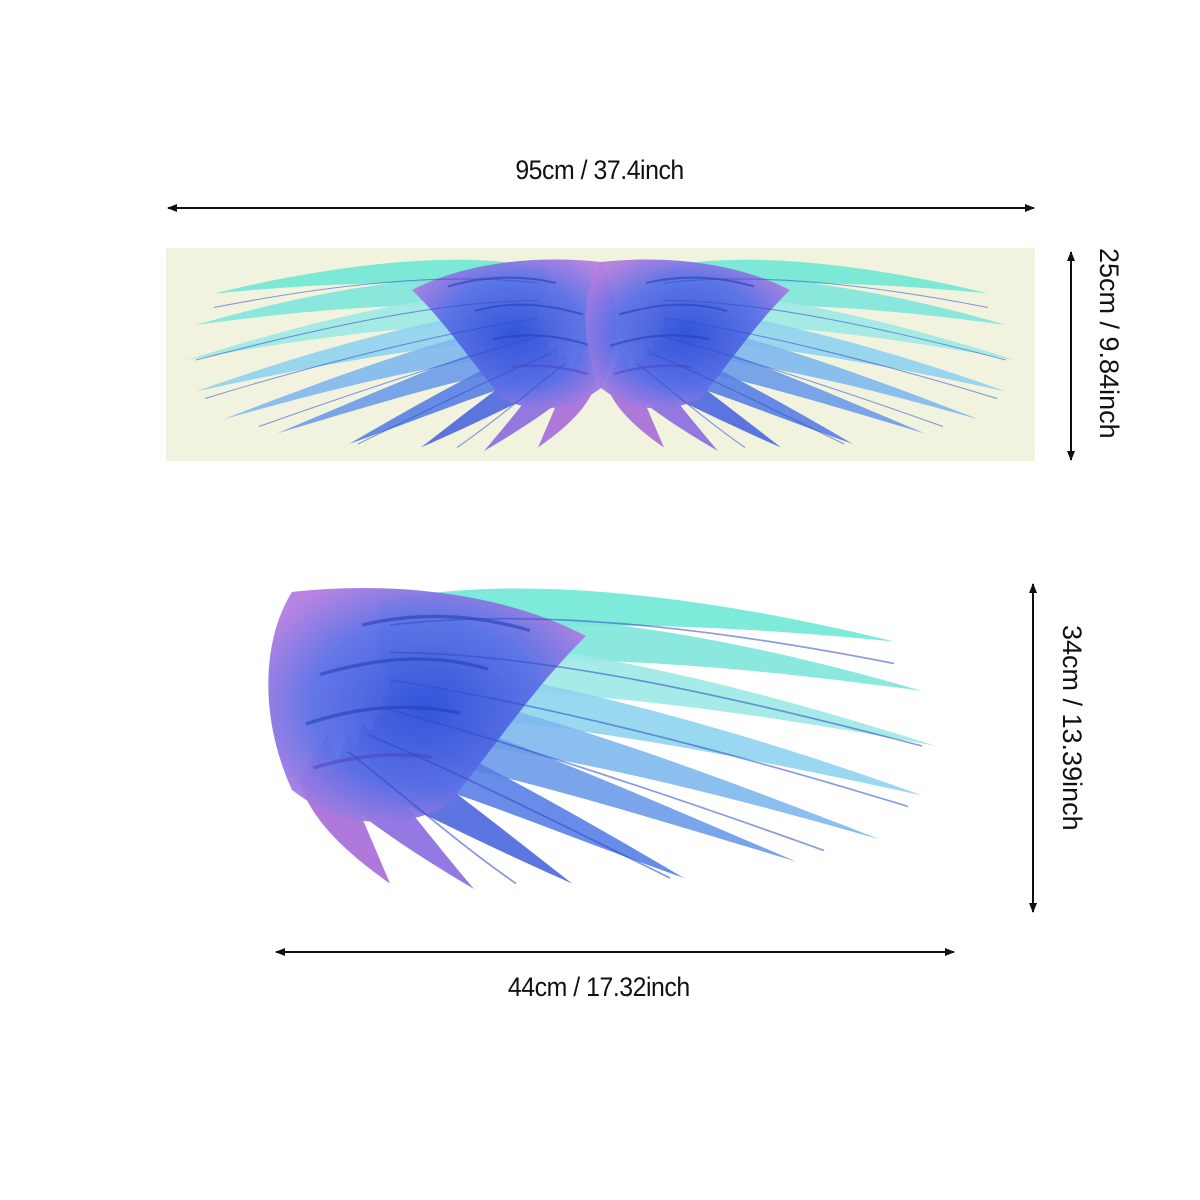  What do you see at coordinates (598, 987) in the screenshot?
I see `single-width-label: 44cm / 17.32inch` at bounding box center [598, 987].